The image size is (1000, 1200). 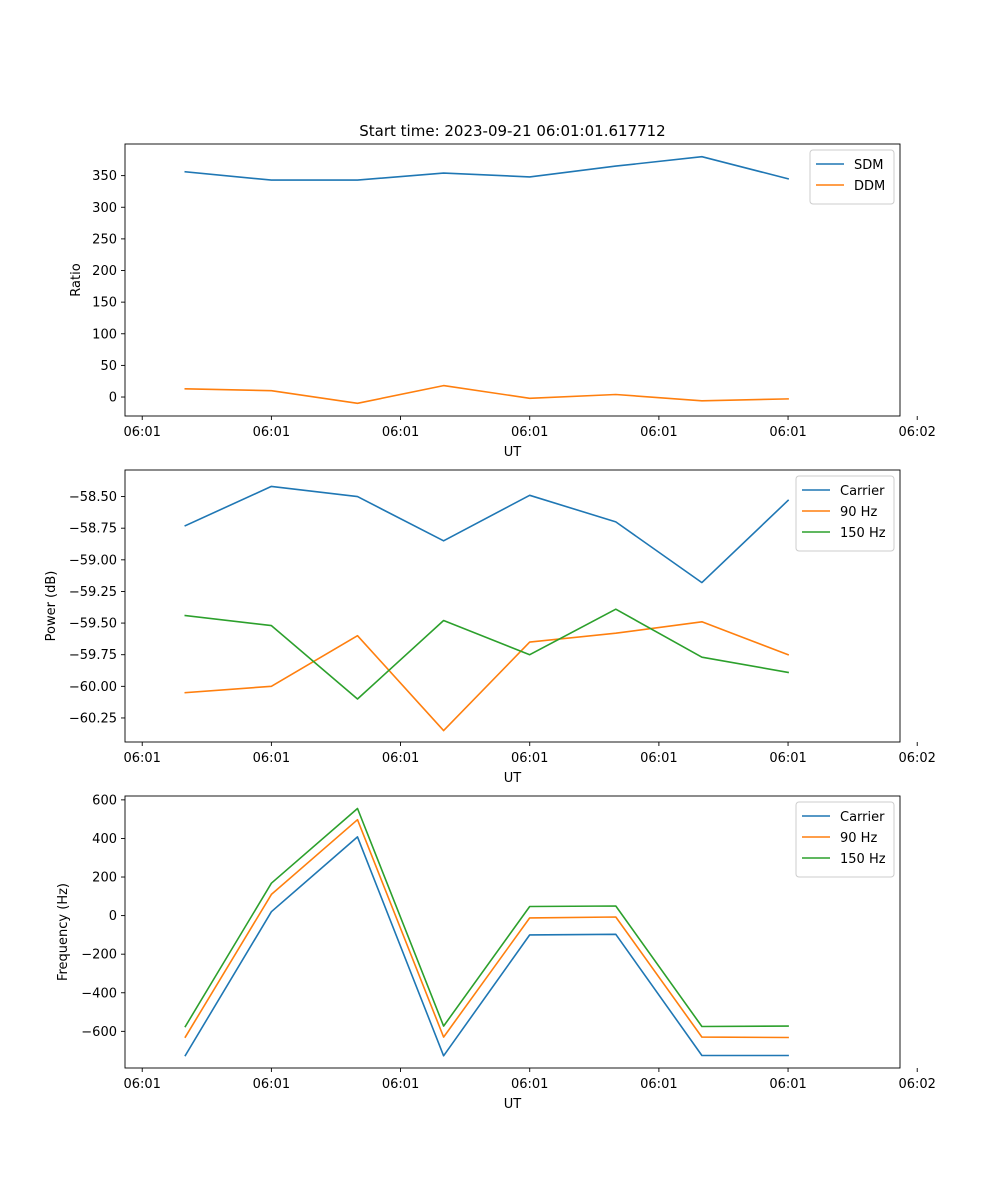 What do you see at coordinates (93, 529) in the screenshot?
I see `y-tick-label: −58.75` at bounding box center [93, 529].